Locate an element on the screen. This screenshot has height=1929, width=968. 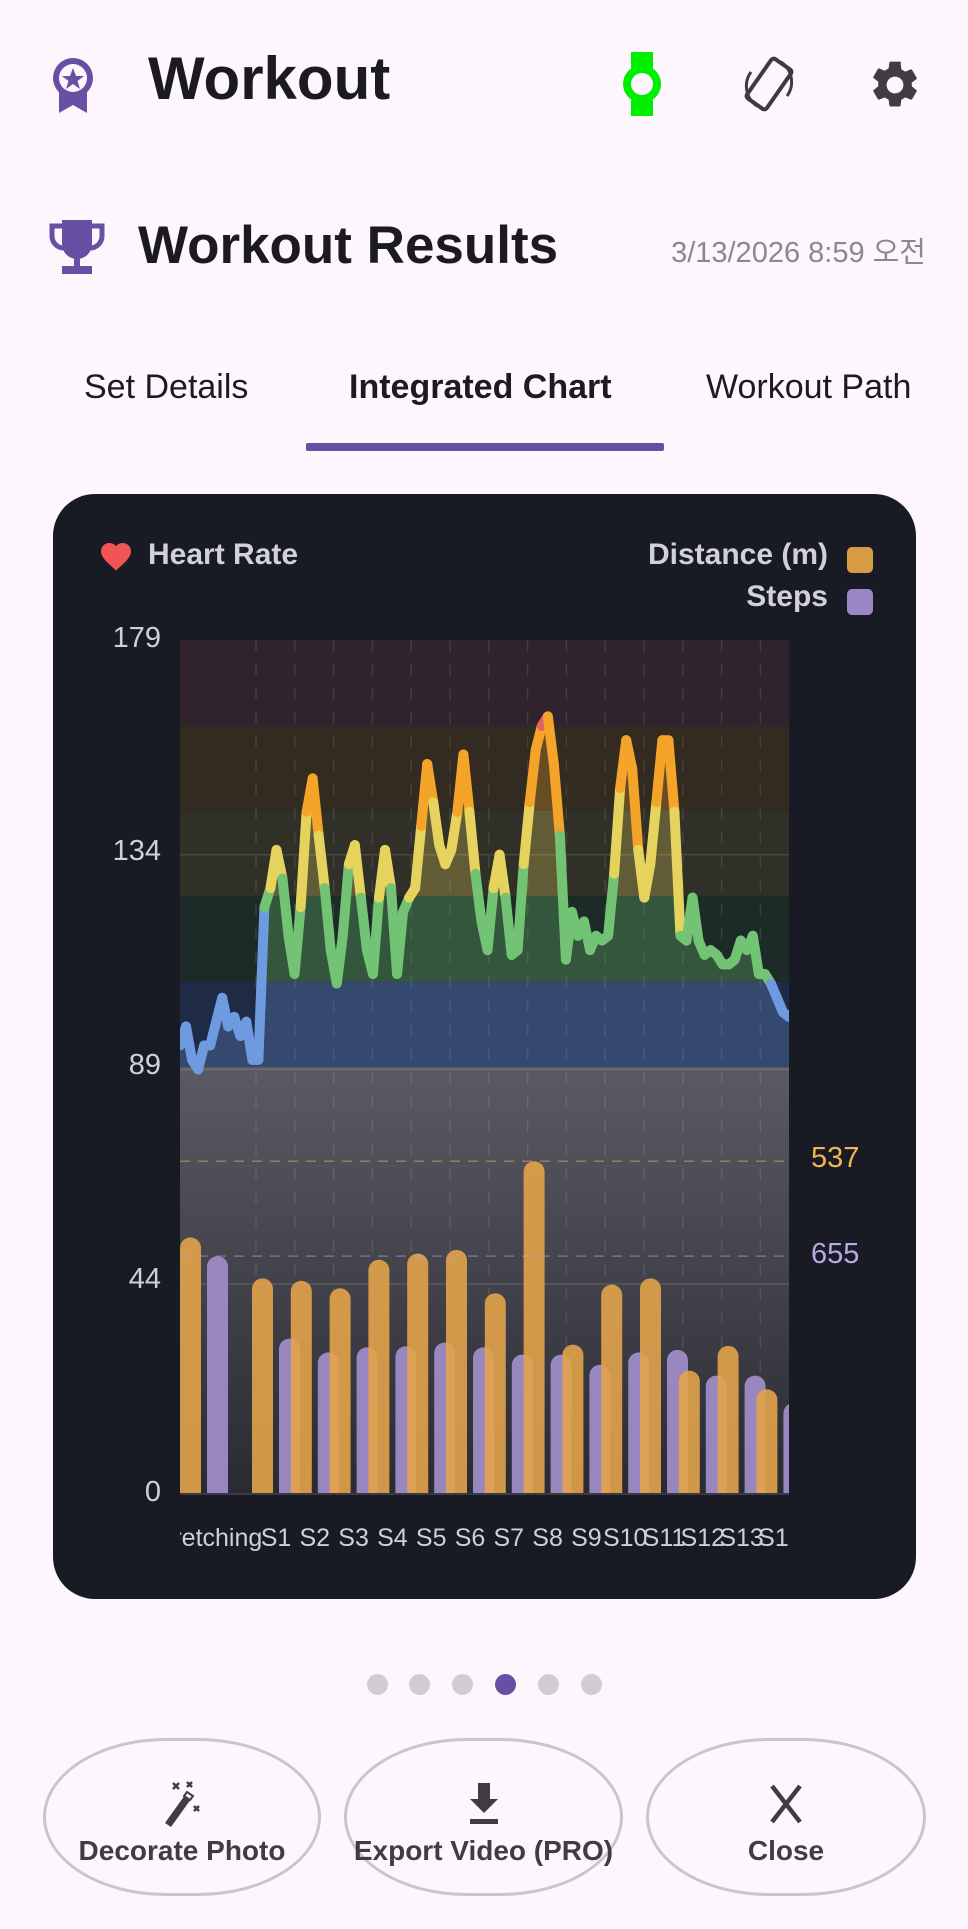
tab-set-details: Set Details is located at coordinates (166, 387).